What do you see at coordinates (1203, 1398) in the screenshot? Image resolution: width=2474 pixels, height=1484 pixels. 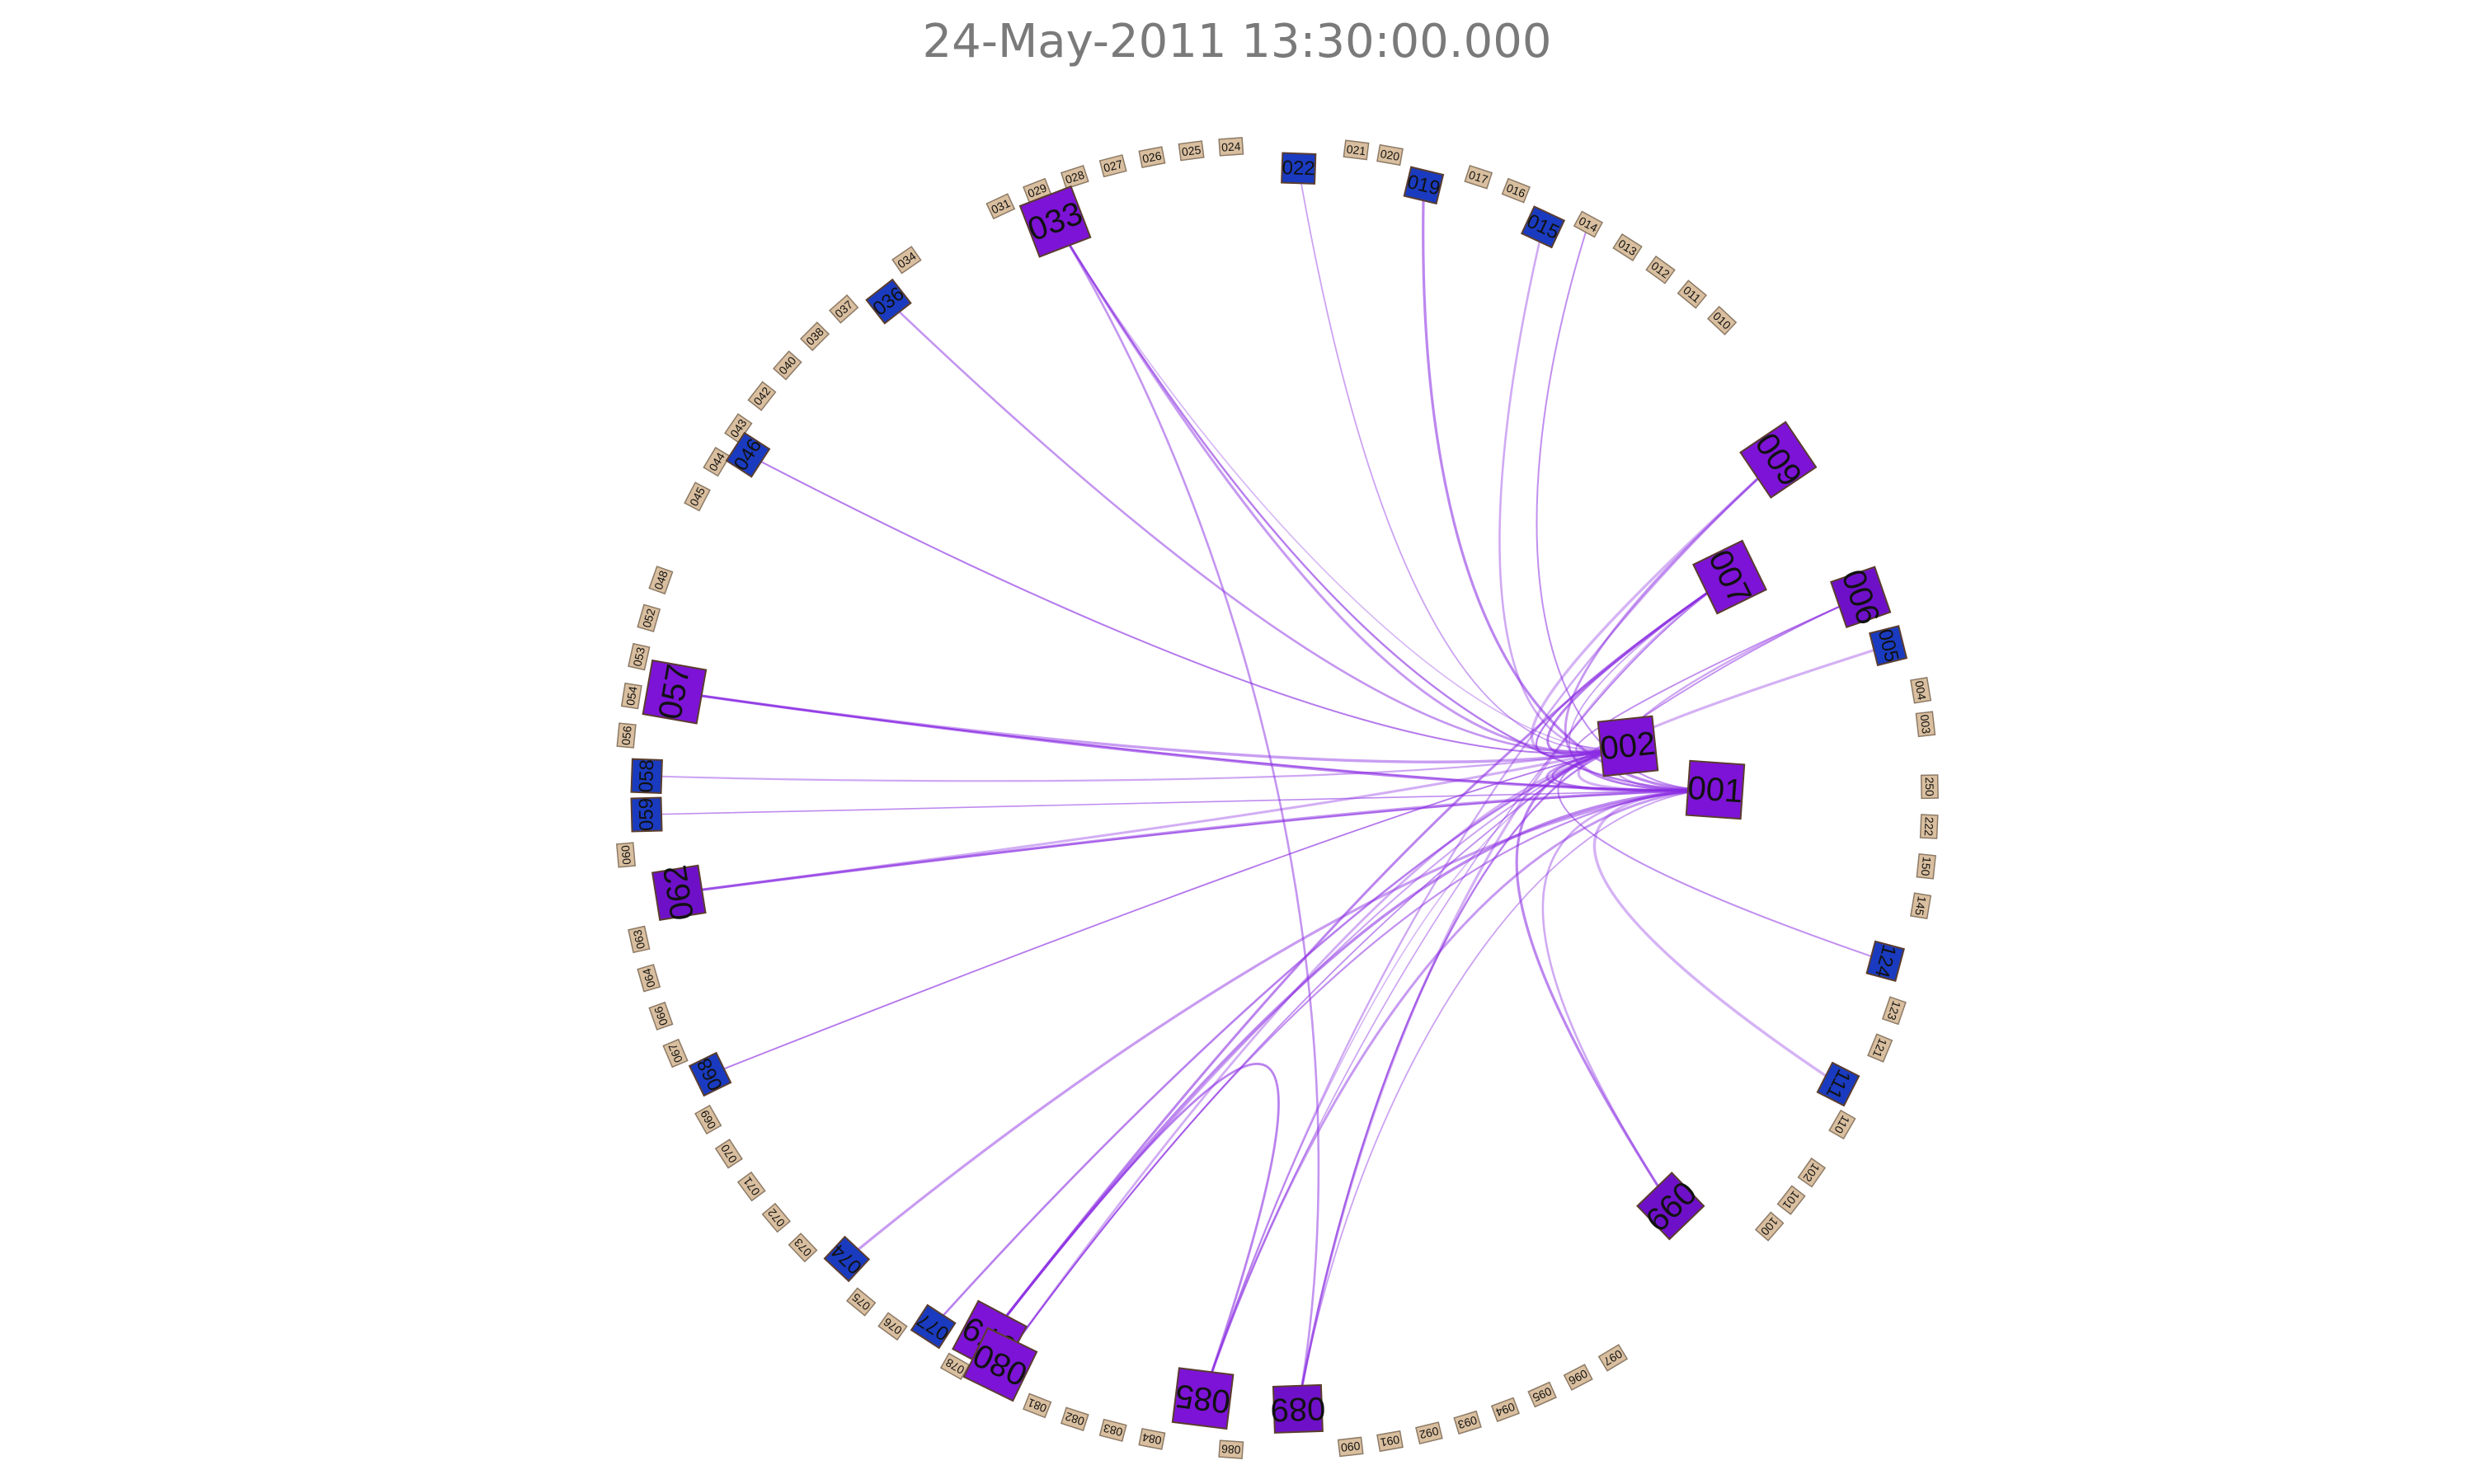 I see `node-085: 085` at bounding box center [1203, 1398].